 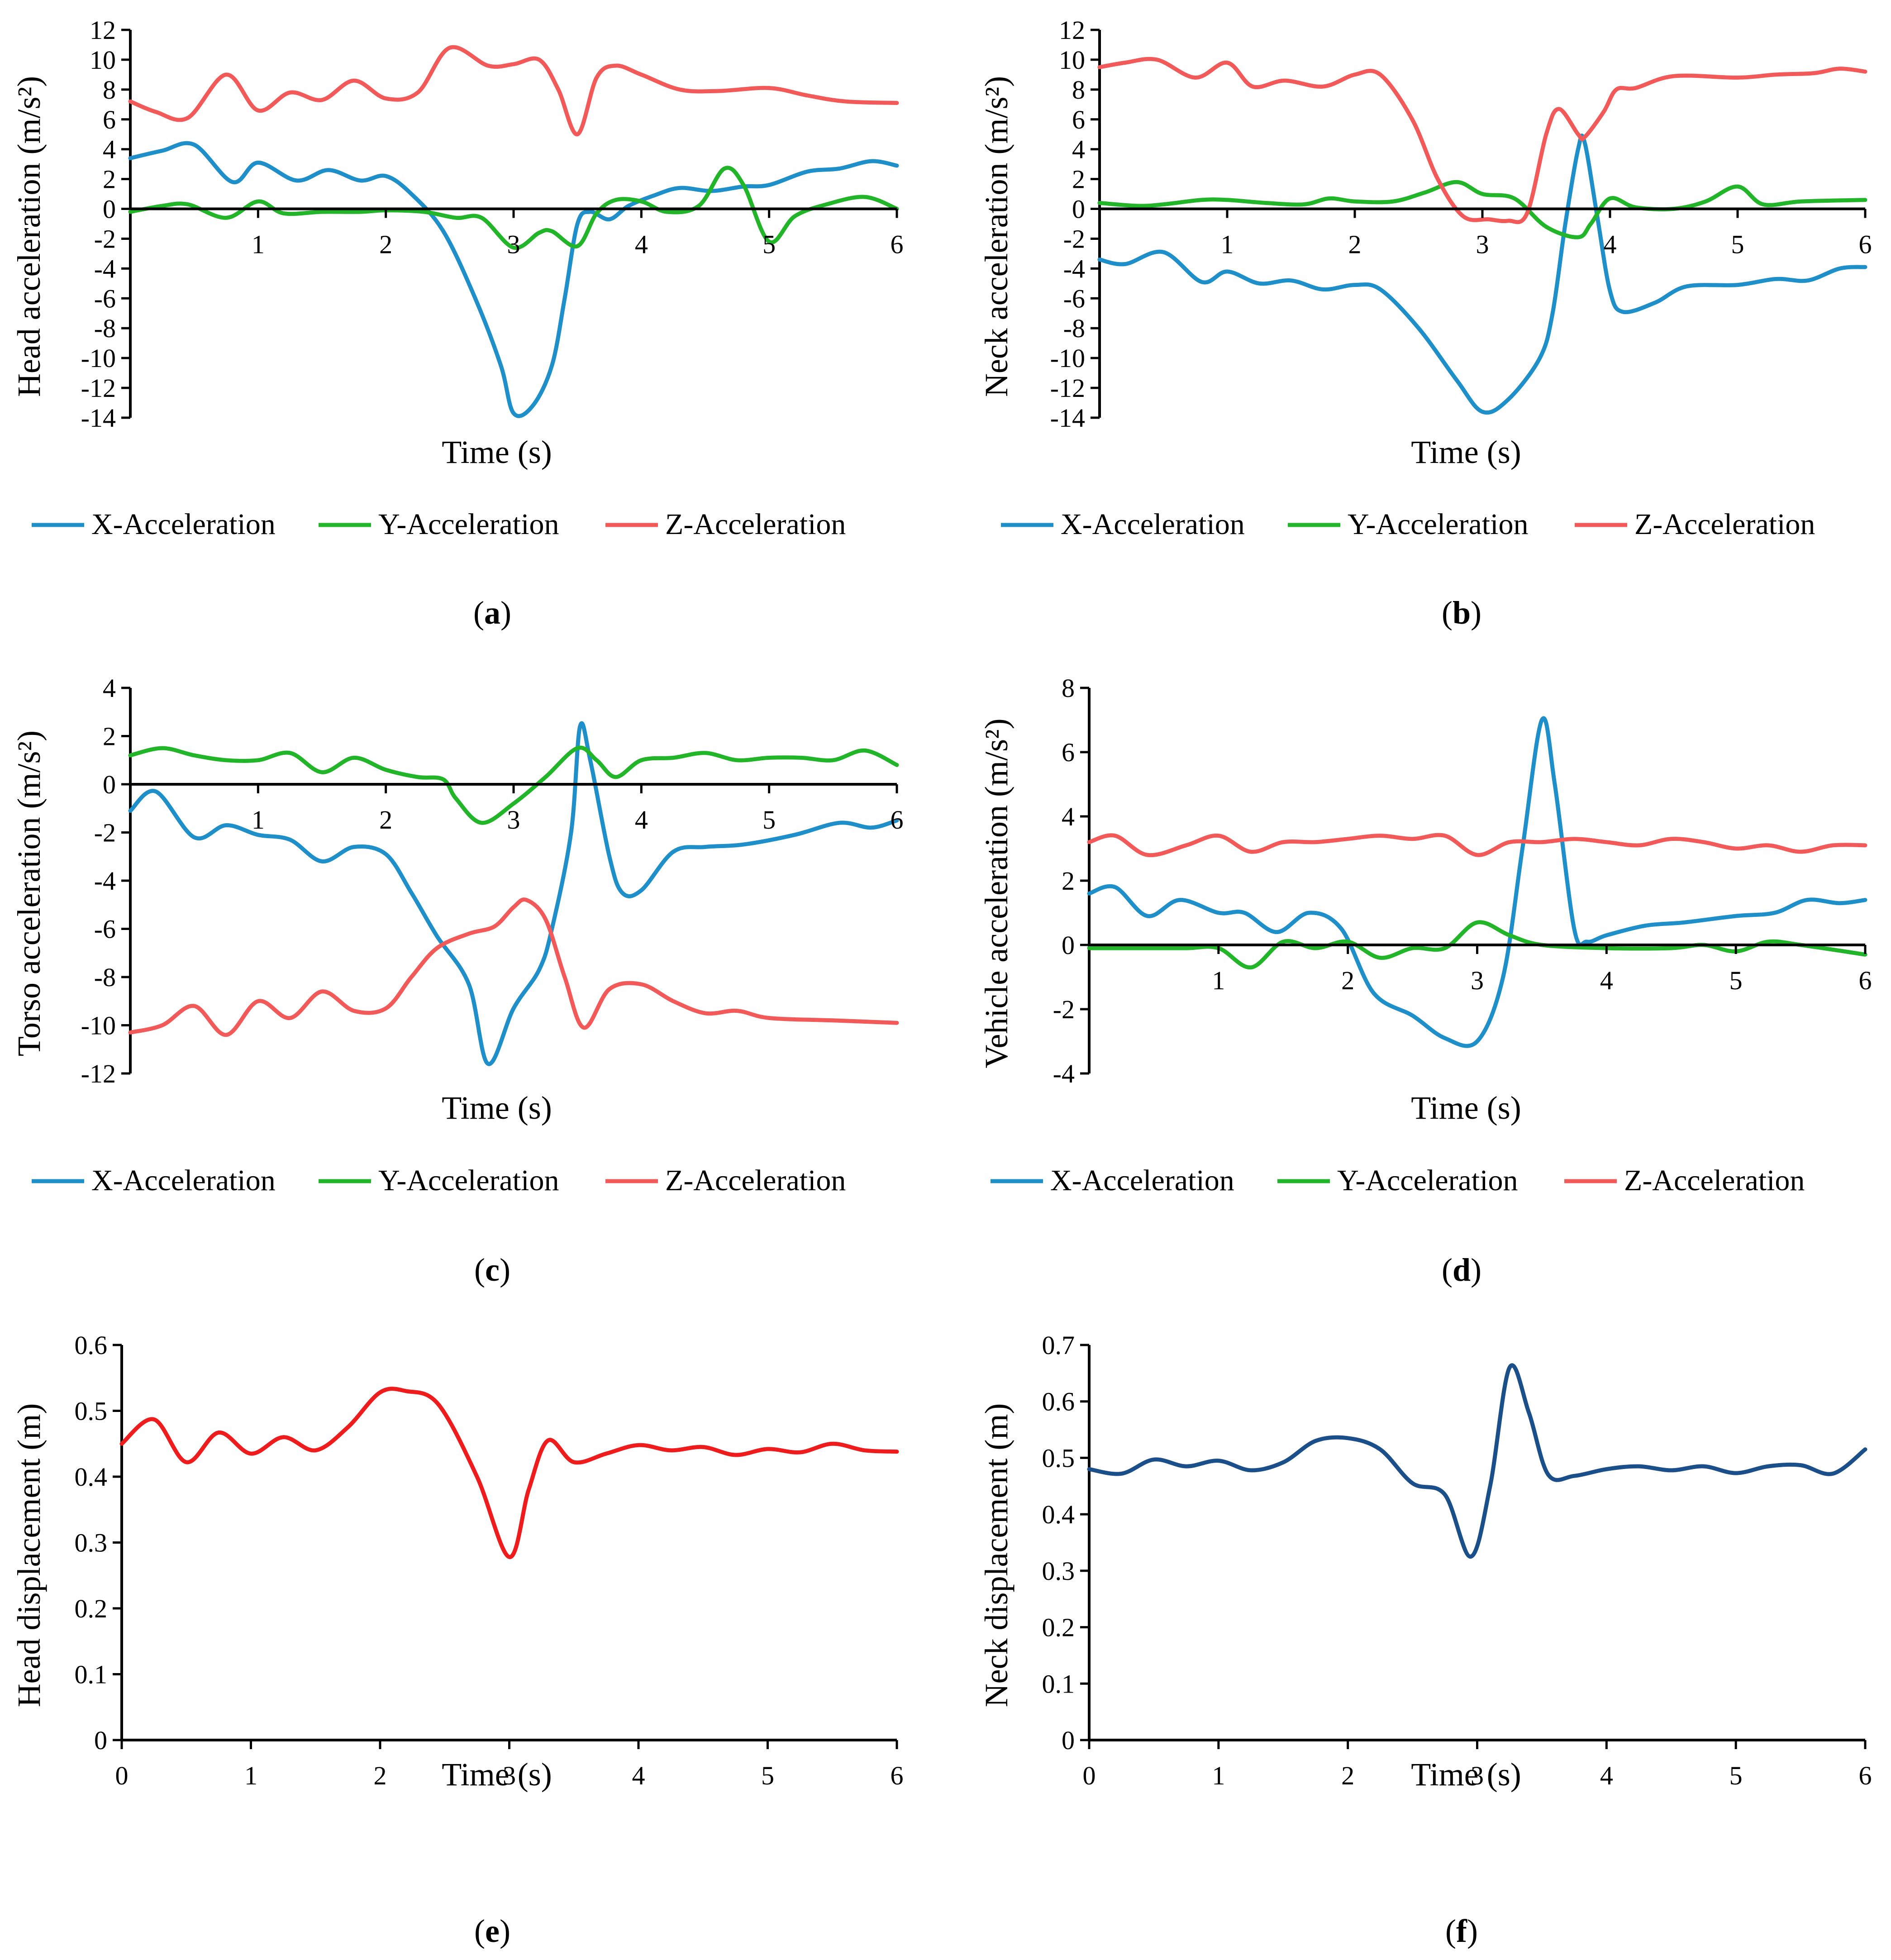 I want to click on series-line-neck-displacement, so click(x=1477, y=1461).